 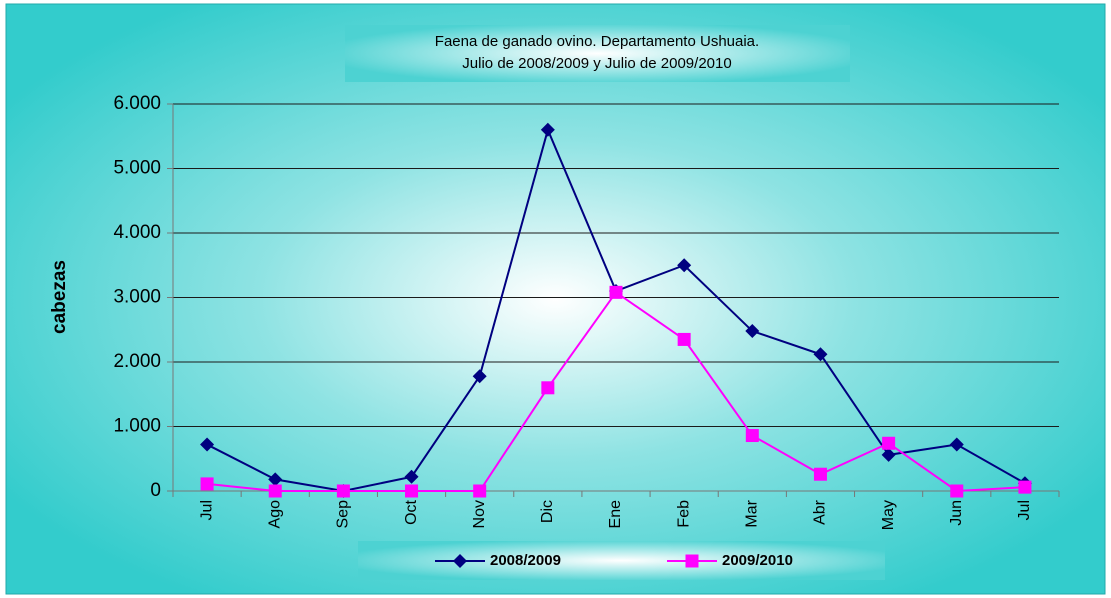 What do you see at coordinates (137, 232) in the screenshot?
I see `y-tick-label: 4.000` at bounding box center [137, 232].